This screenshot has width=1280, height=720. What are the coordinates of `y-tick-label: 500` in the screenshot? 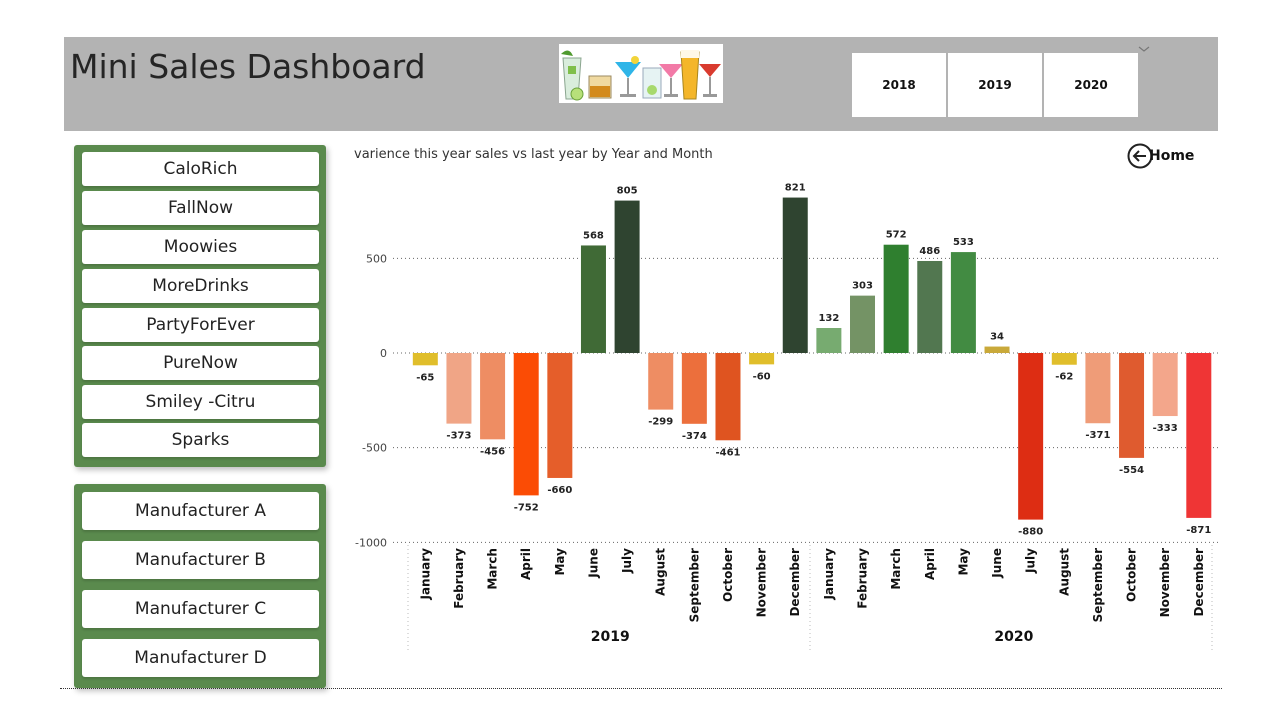 It's located at (376, 258).